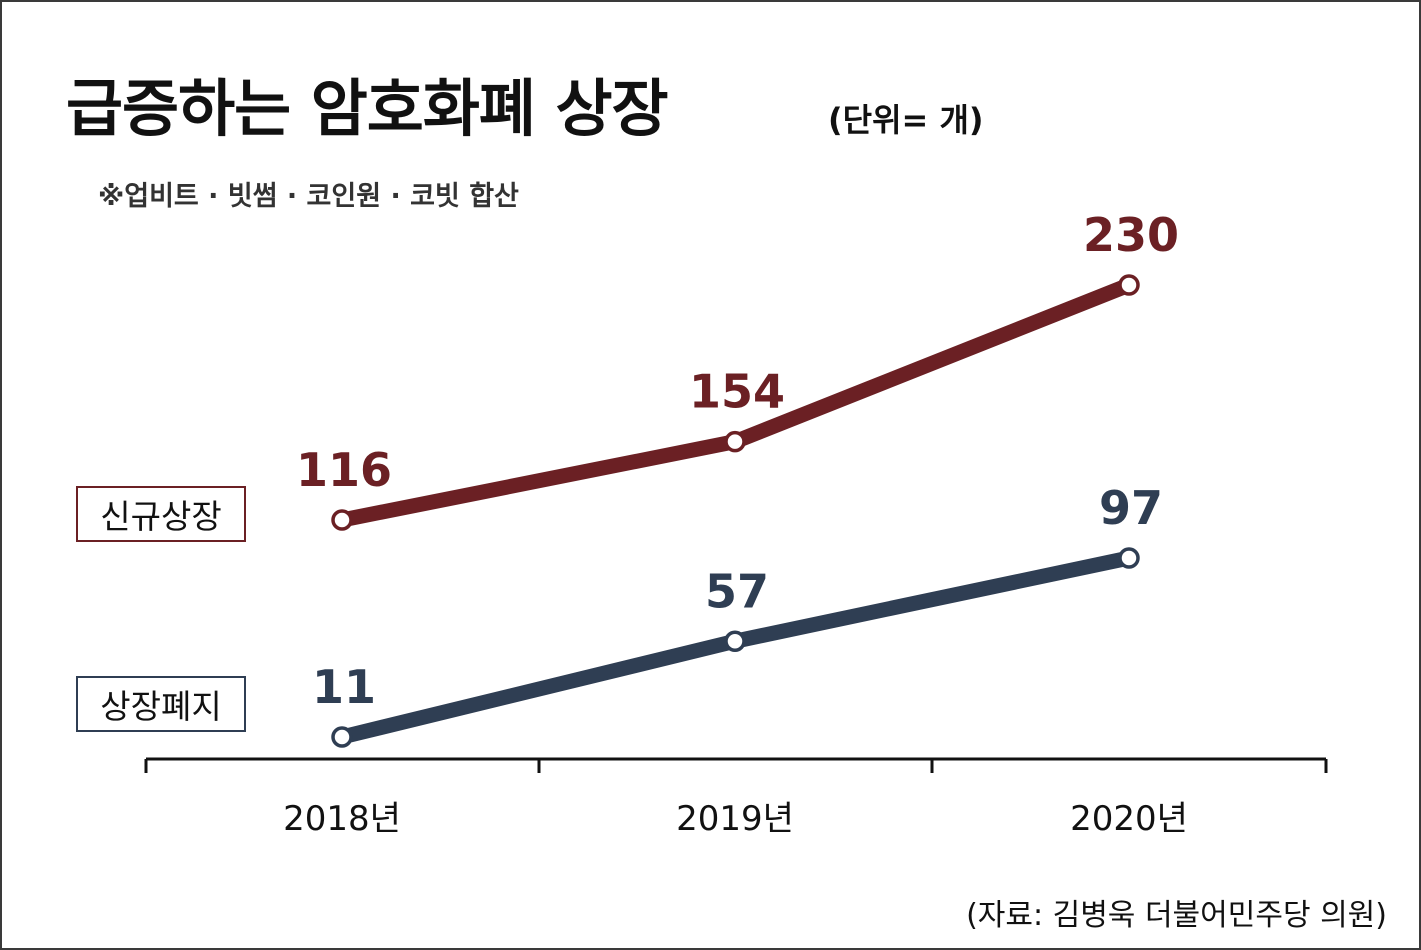  Describe the element at coordinates (342, 819) in the screenshot. I see `x-tick-label: 2018년` at that location.